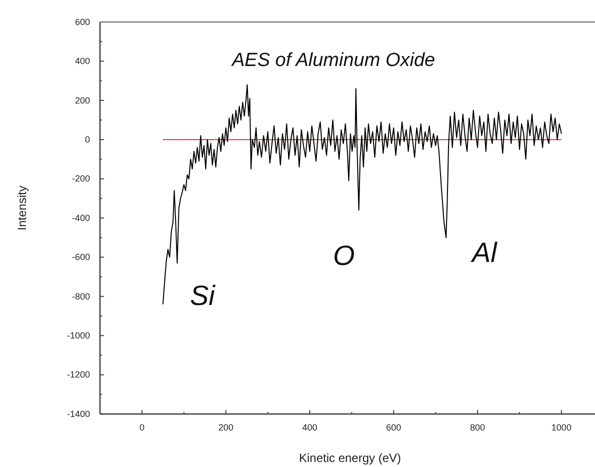 The height and width of the screenshot is (467, 595). Describe the element at coordinates (82, 61) in the screenshot. I see `y-tick-label: 400` at that location.